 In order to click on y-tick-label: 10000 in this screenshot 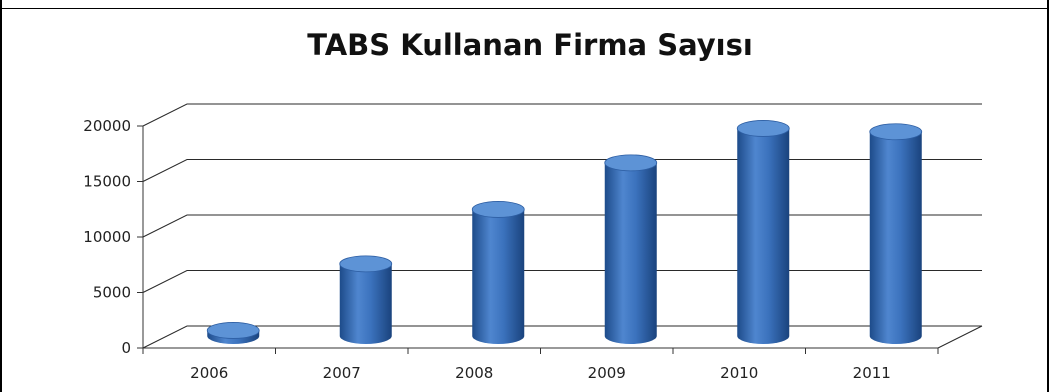, I will do `click(107, 237)`.